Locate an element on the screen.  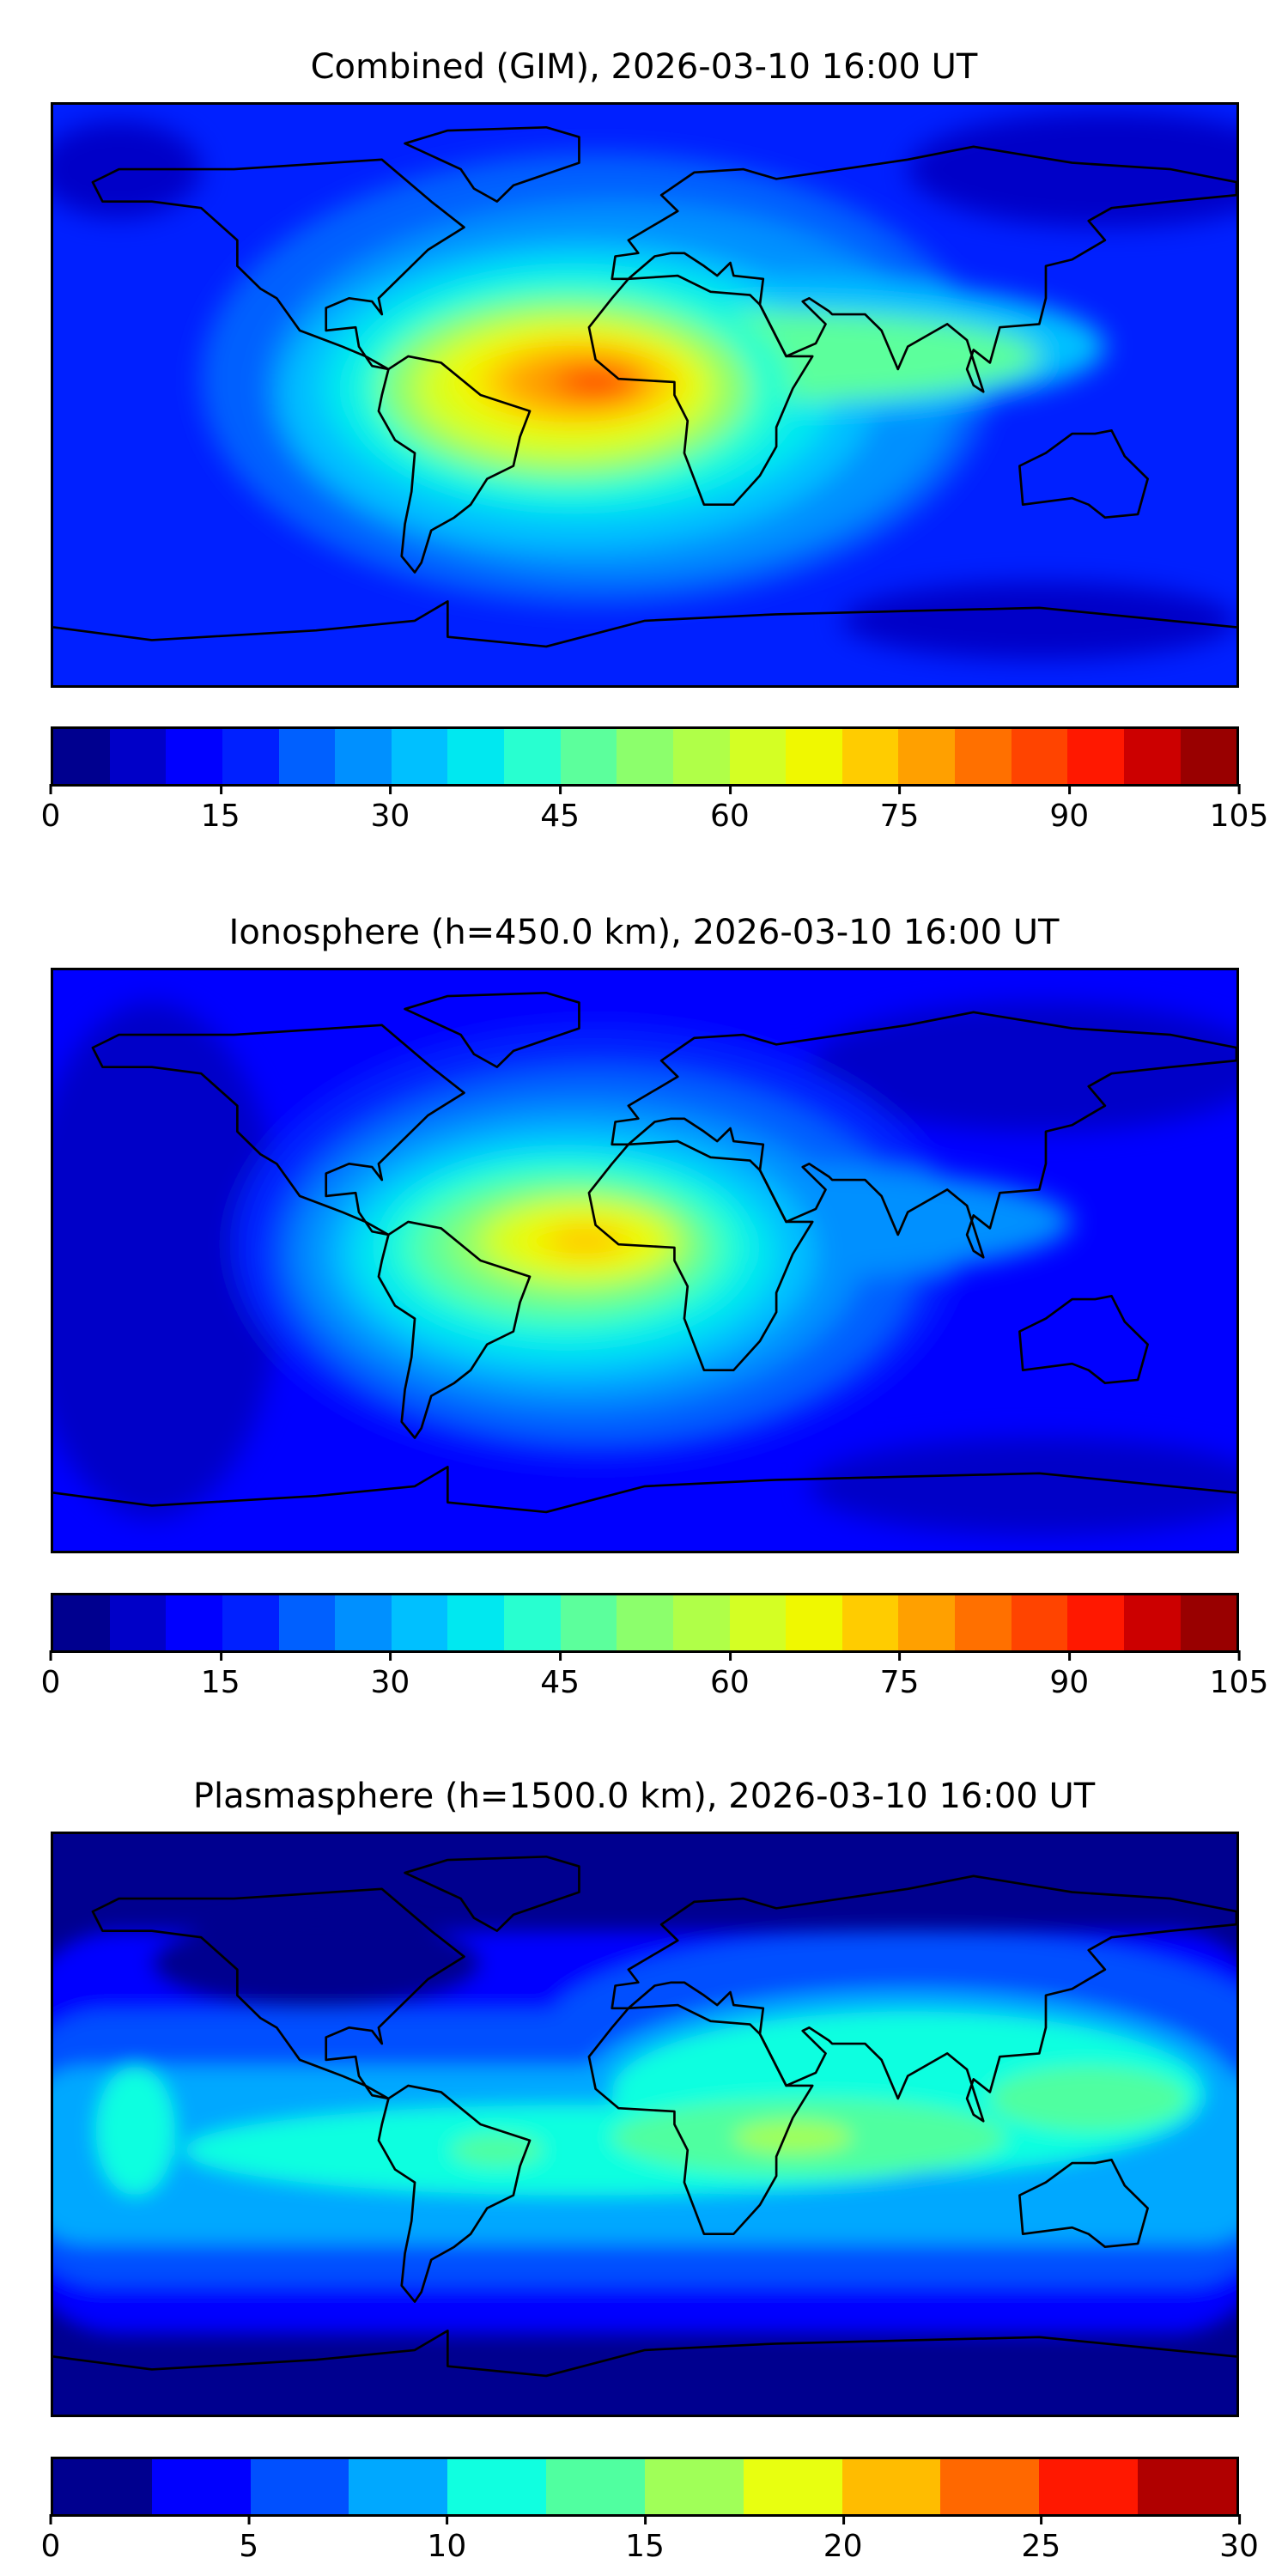
panel-2-colorbar is located at coordinates (645, 1623).